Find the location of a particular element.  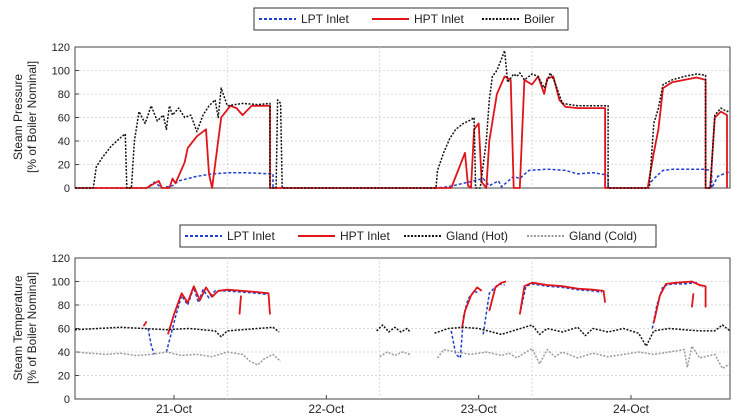

temperature-x-tick-label-23-oct: 23-Oct is located at coordinates (479, 409).